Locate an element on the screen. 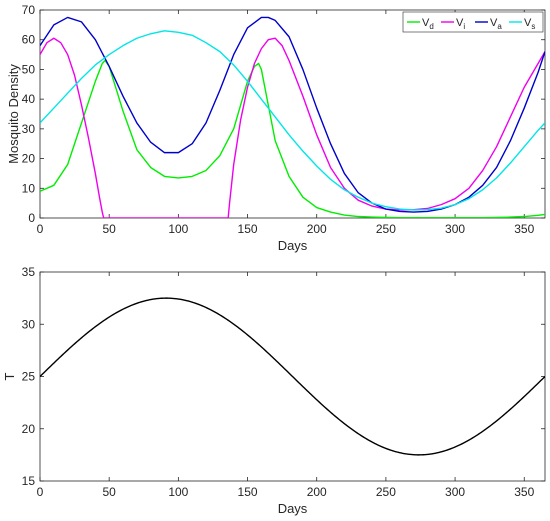  y-tick-label: 50 is located at coordinates (29, 69).